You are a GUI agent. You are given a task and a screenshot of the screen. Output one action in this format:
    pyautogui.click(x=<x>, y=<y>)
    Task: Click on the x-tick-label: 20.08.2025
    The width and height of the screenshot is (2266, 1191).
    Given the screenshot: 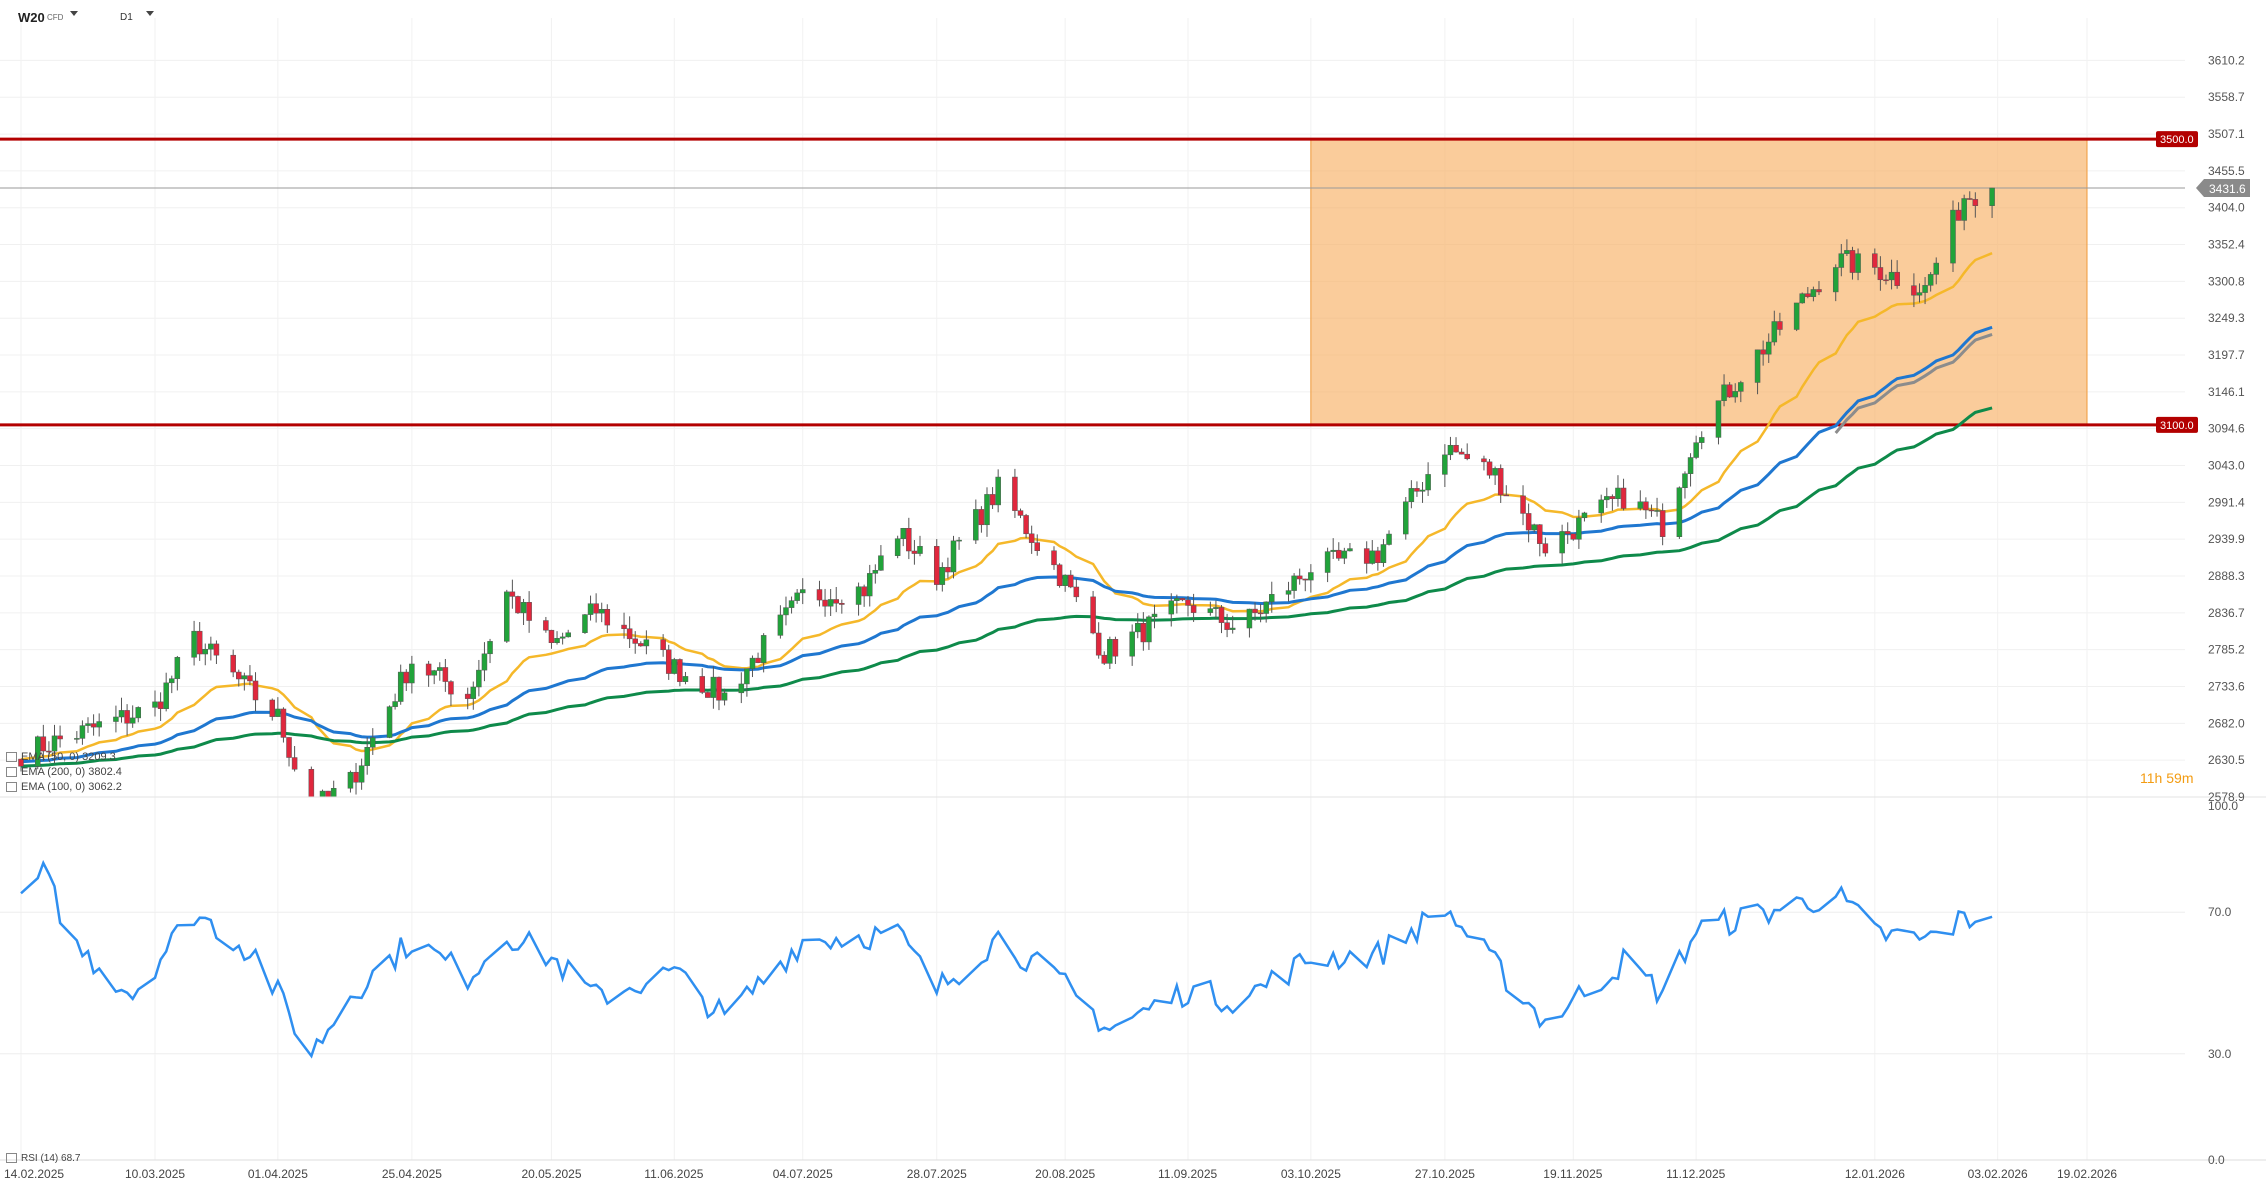 What is the action you would take?
    pyautogui.click(x=1065, y=1174)
    